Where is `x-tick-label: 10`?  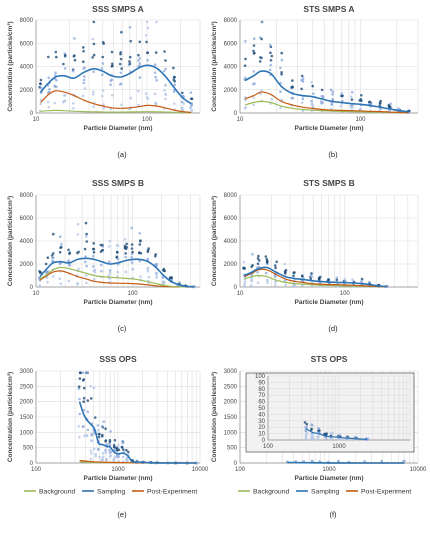 x-tick-label: 10 is located at coordinates (36, 120).